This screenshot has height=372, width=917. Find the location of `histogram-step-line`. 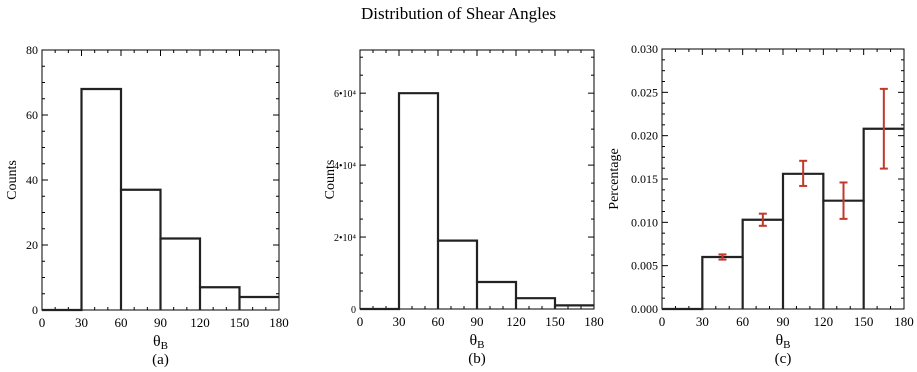

histogram-step-line is located at coordinates (783, 219).